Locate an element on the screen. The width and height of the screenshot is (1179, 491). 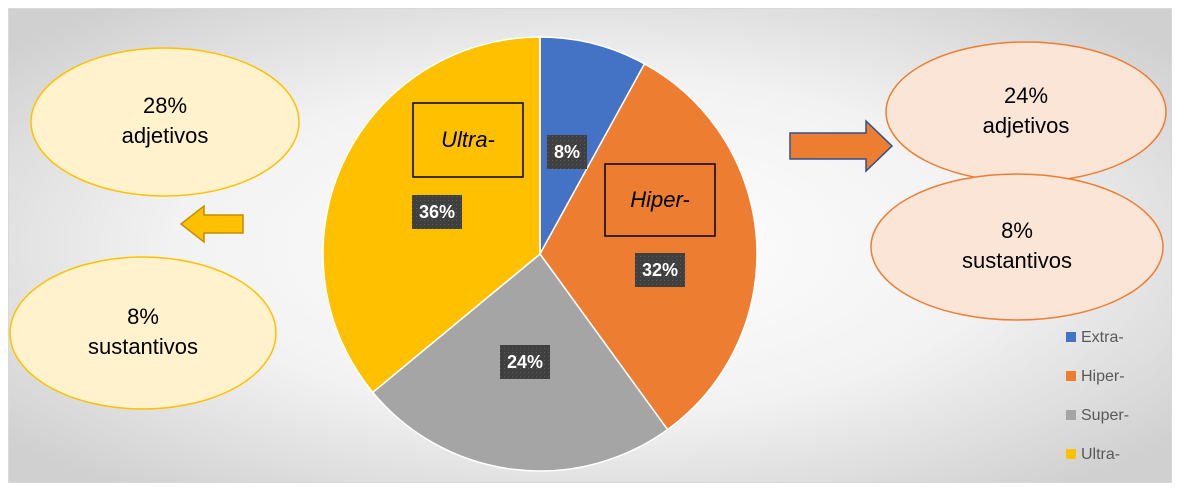
data-label: 8% is located at coordinates (567, 152).